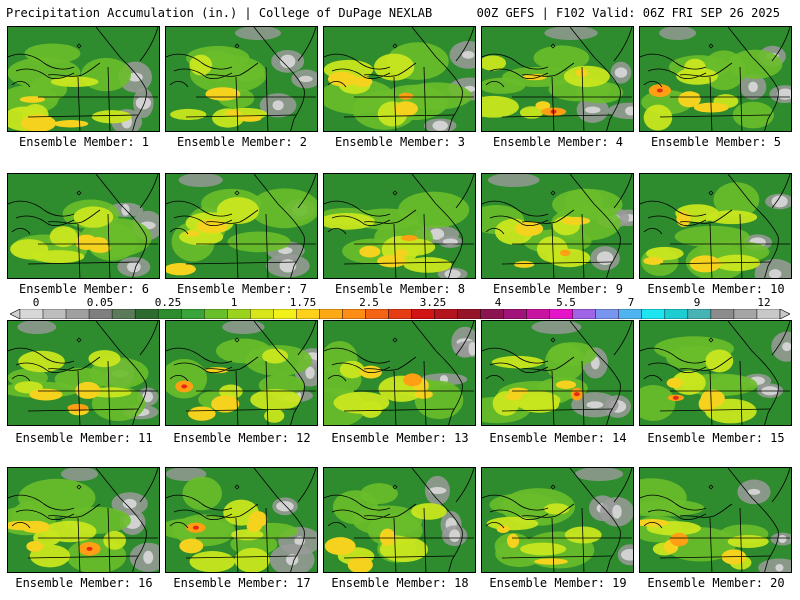 This screenshot has height=600, width=800. Describe the element at coordinates (84, 289) in the screenshot. I see `ensemble-member-label: Ensemble Member: 6` at that location.